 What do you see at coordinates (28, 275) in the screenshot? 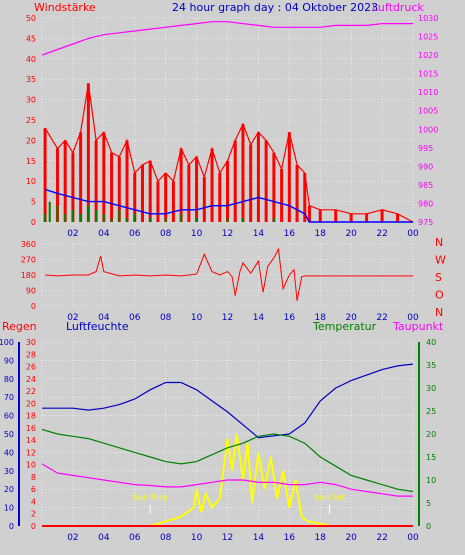
I see `y-tick-label: 180` at bounding box center [28, 275].